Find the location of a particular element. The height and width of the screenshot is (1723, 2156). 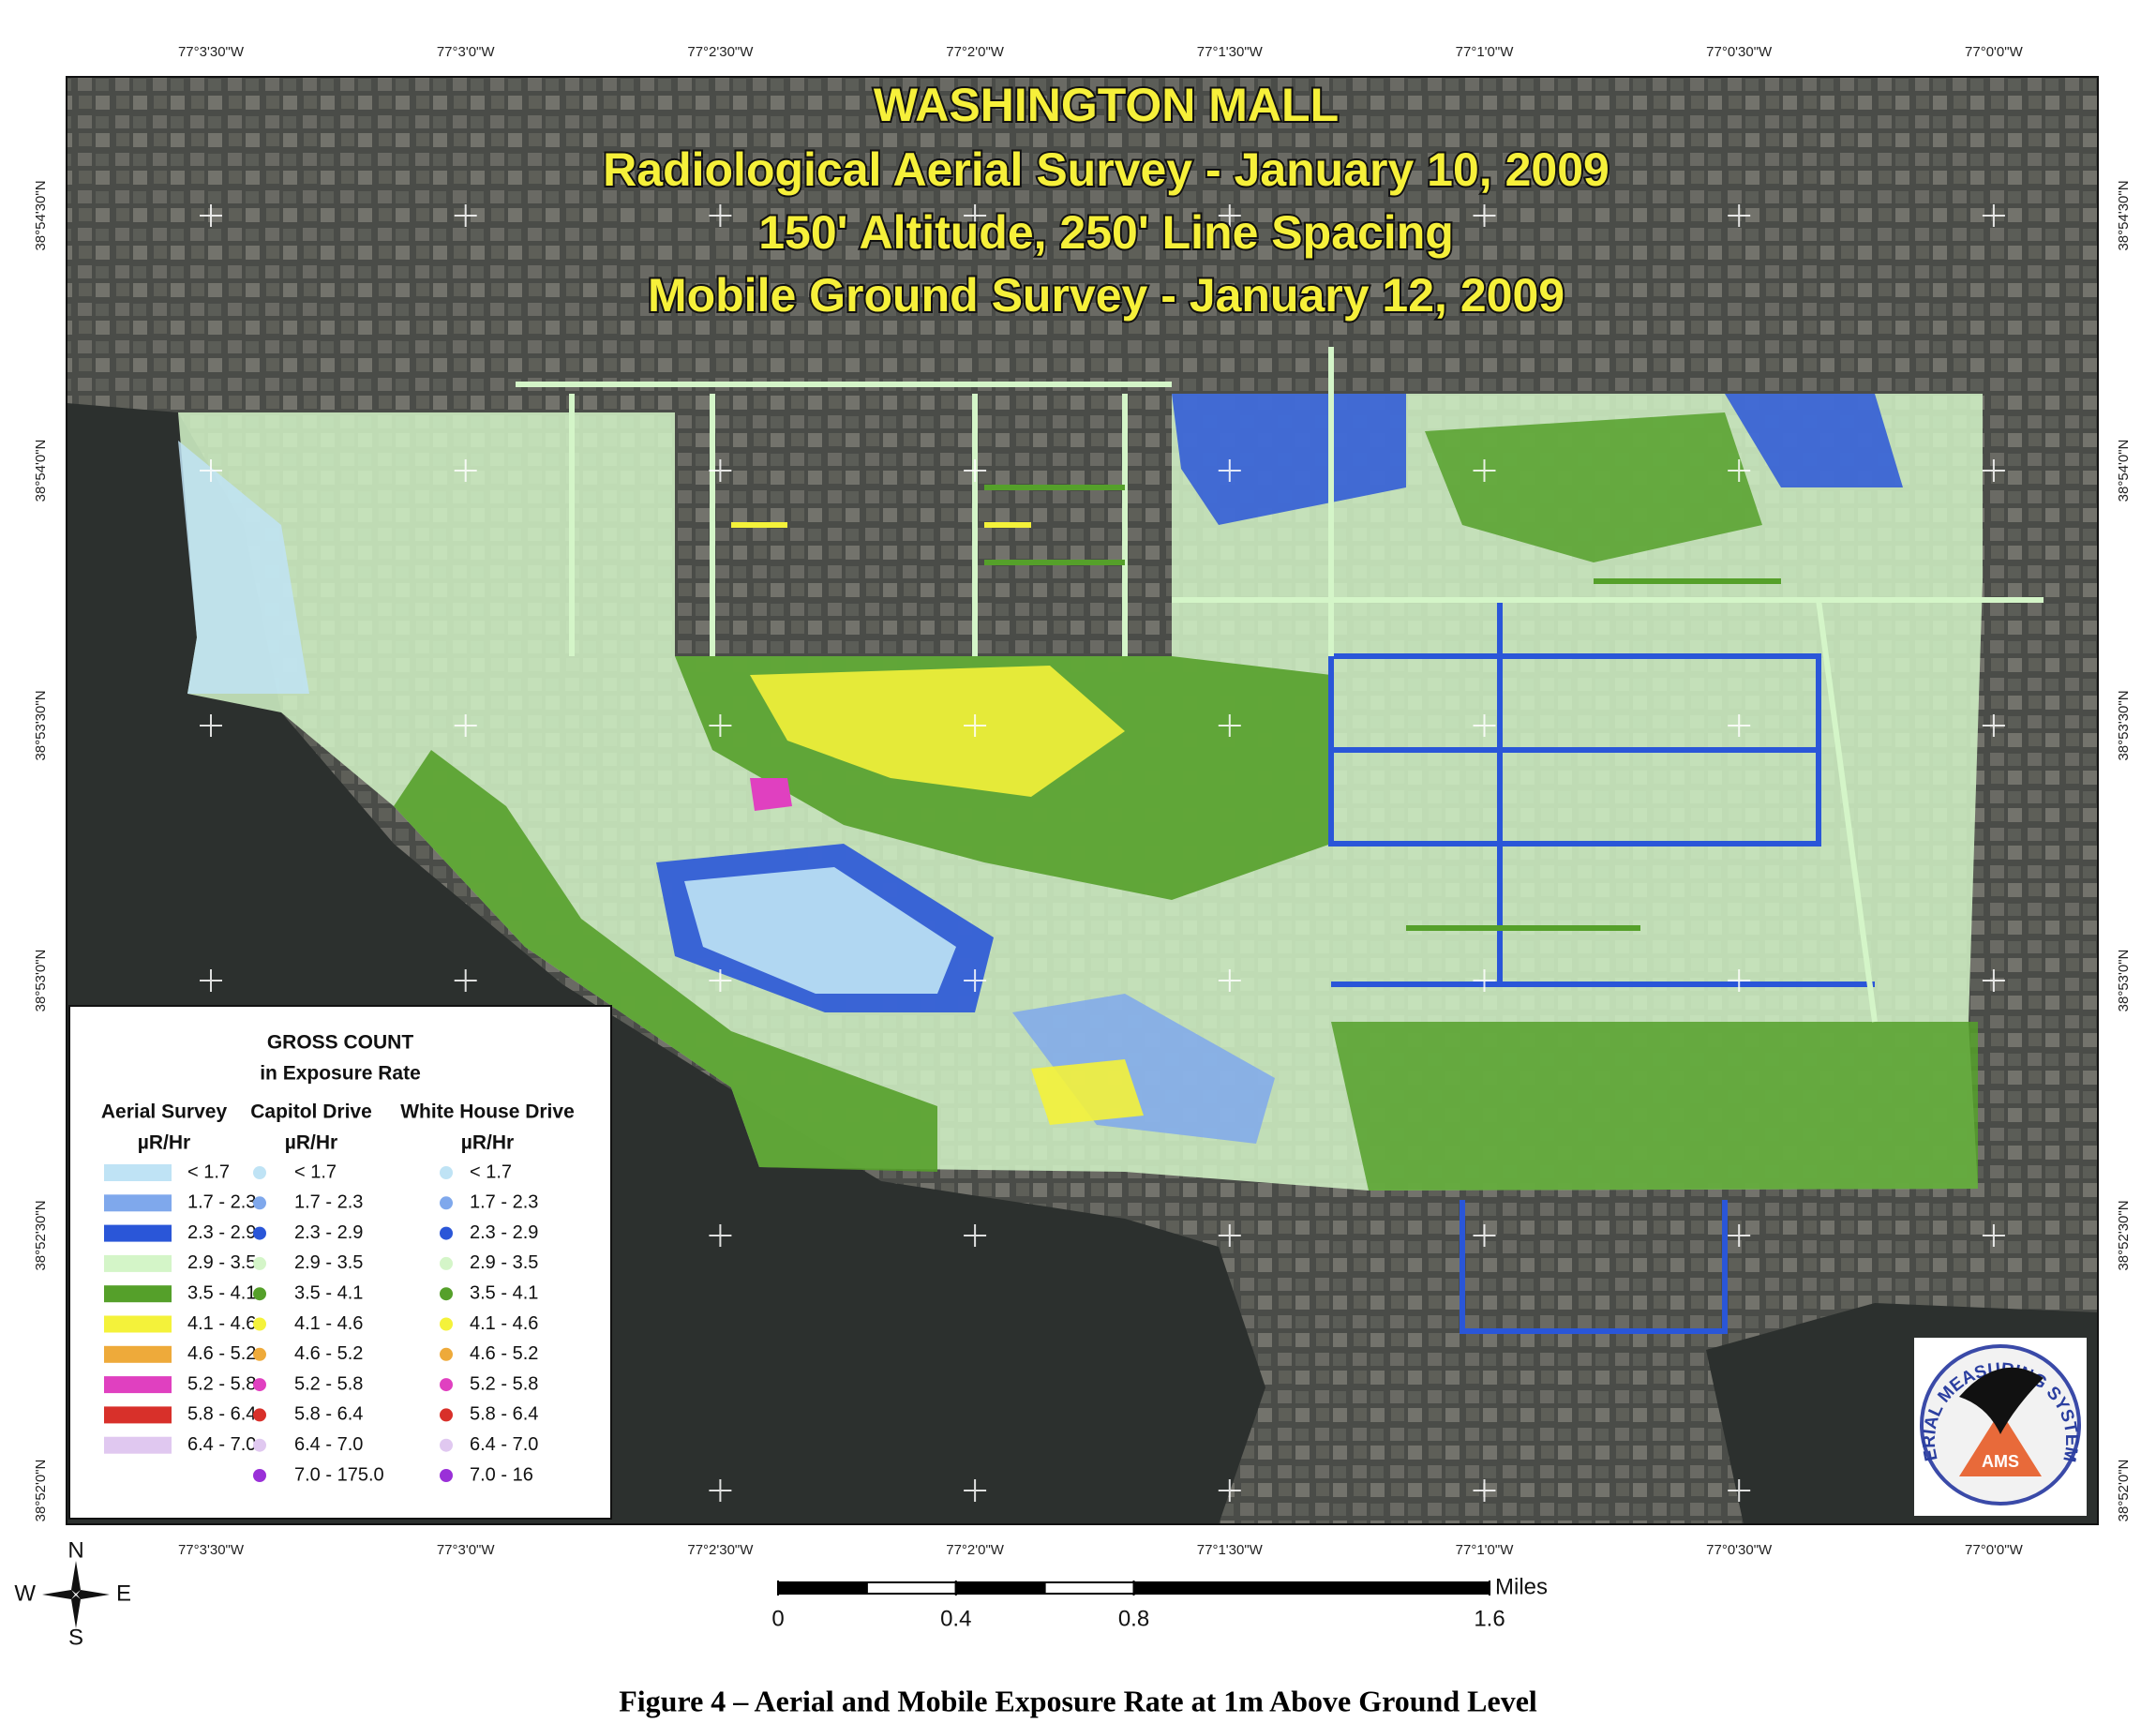

legend-title: GROSS COUNT is located at coordinates (341, 1043).